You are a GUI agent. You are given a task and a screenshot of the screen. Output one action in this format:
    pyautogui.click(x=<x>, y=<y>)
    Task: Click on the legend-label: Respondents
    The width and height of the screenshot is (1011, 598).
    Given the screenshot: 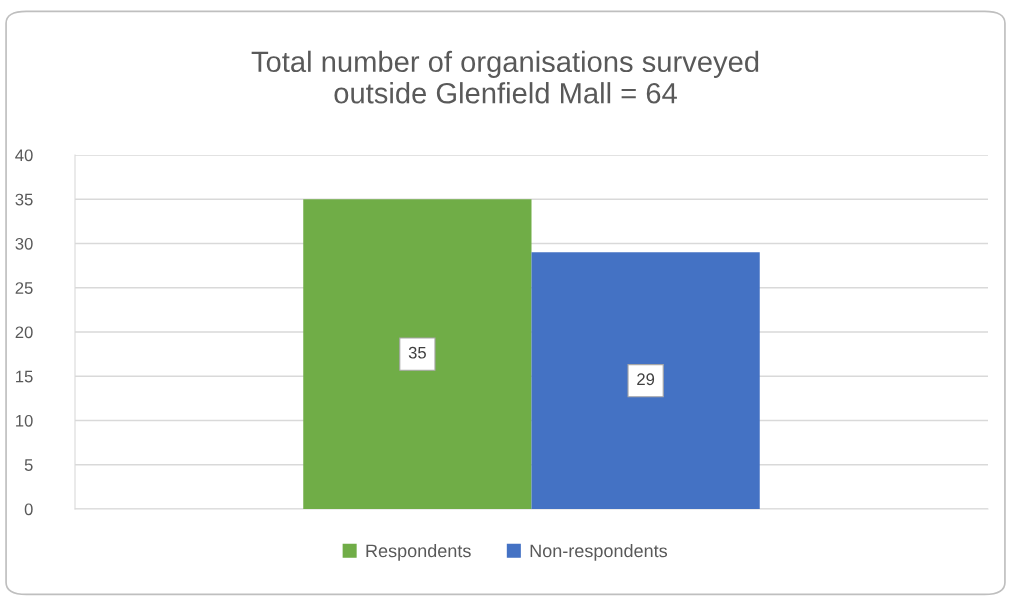 What is the action you would take?
    pyautogui.click(x=418, y=552)
    